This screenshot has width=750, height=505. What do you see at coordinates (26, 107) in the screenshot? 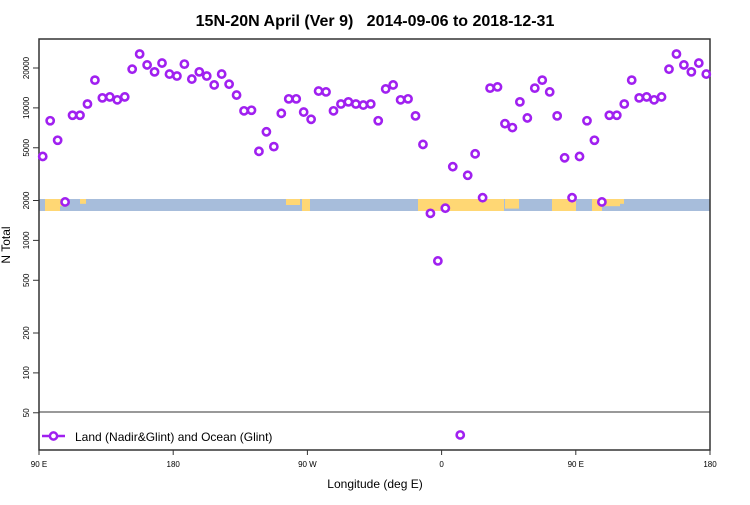
I see `y-tick-label: 10000` at bounding box center [26, 107].